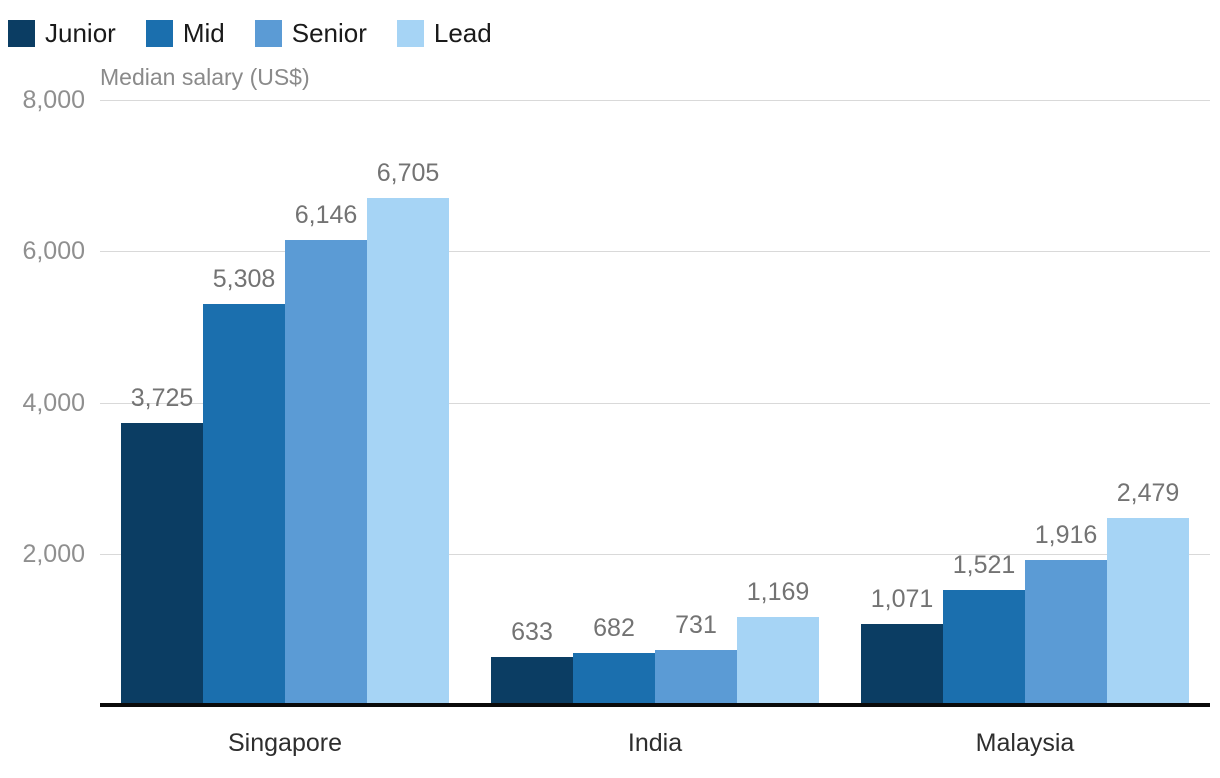  I want to click on y-tick-label: 8,000, so click(53, 100).